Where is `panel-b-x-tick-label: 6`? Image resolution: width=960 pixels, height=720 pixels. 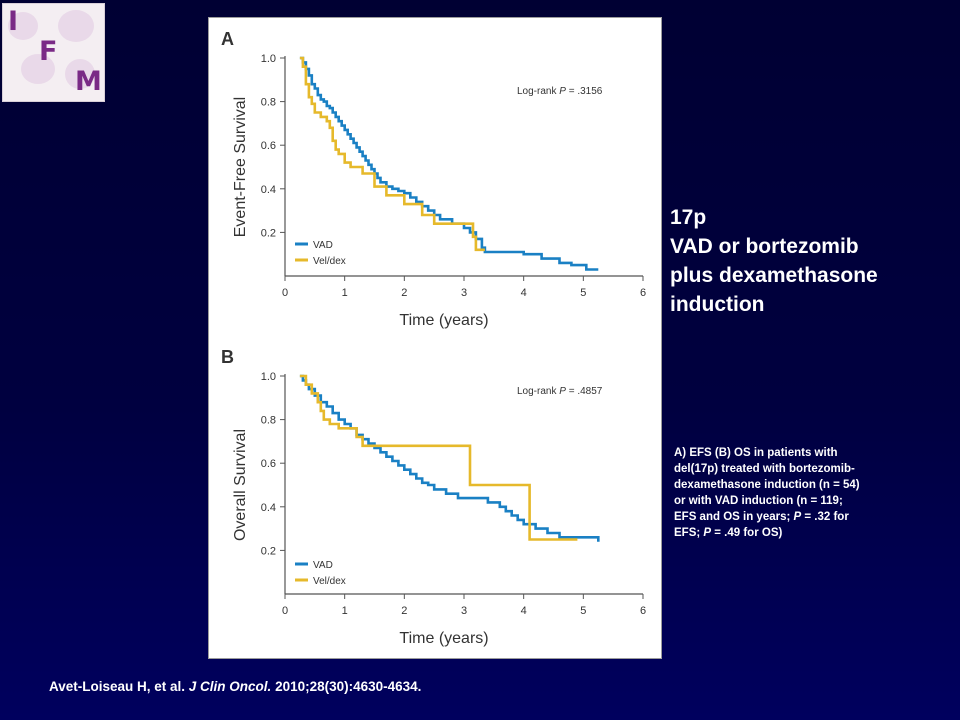 panel-b-x-tick-label: 6 is located at coordinates (643, 611).